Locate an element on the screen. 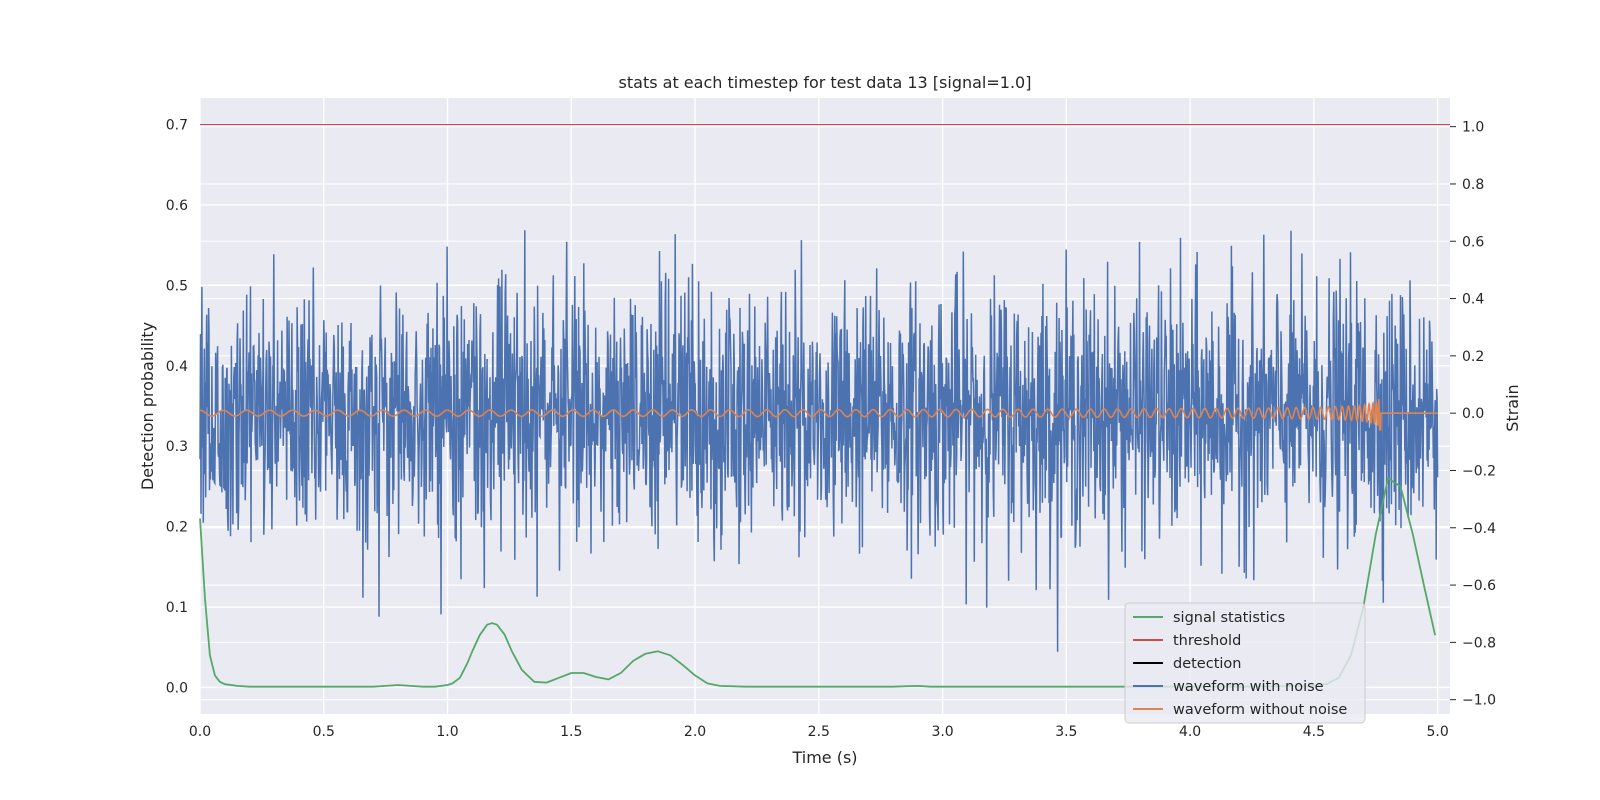 This screenshot has height=800, width=1600. legend-box is located at coordinates (1245, 663).